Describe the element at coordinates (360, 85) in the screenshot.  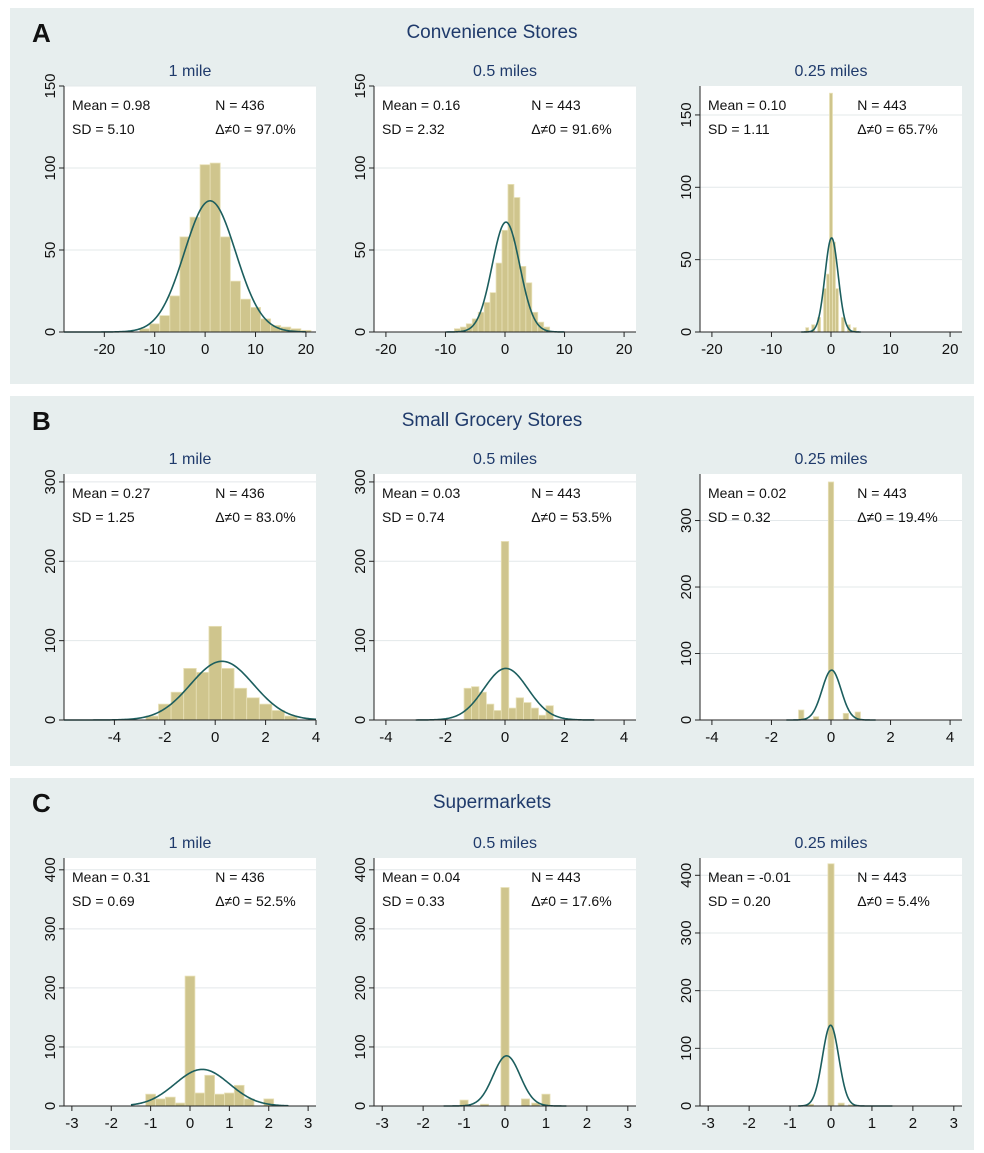
I see `y-tick-label: 150` at that location.